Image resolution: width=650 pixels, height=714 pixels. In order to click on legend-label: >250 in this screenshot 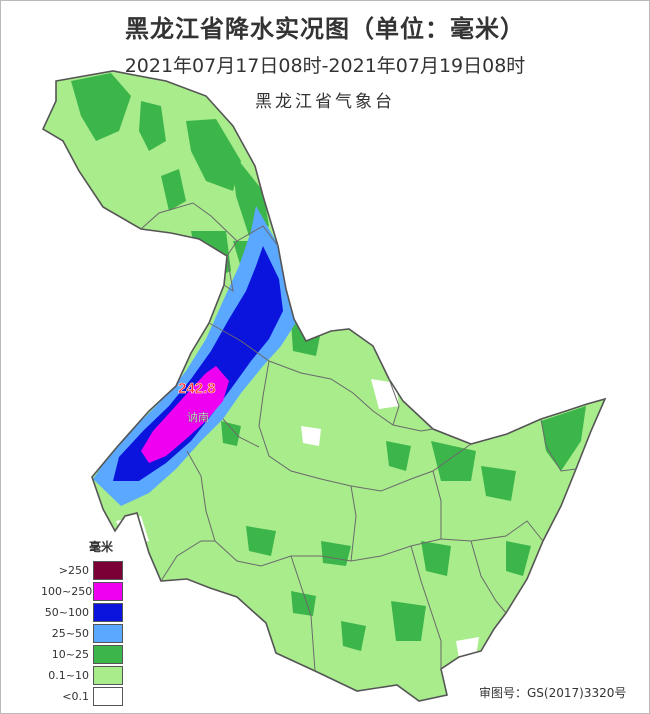, I will do `click(73, 570)`.